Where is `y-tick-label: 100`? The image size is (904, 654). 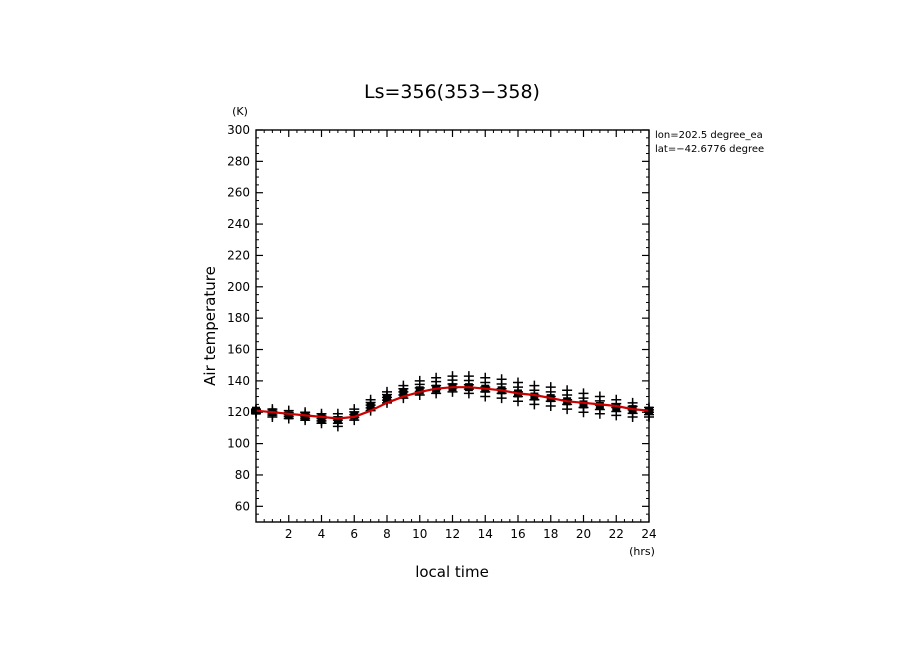
y-tick-label: 100 is located at coordinates (238, 444).